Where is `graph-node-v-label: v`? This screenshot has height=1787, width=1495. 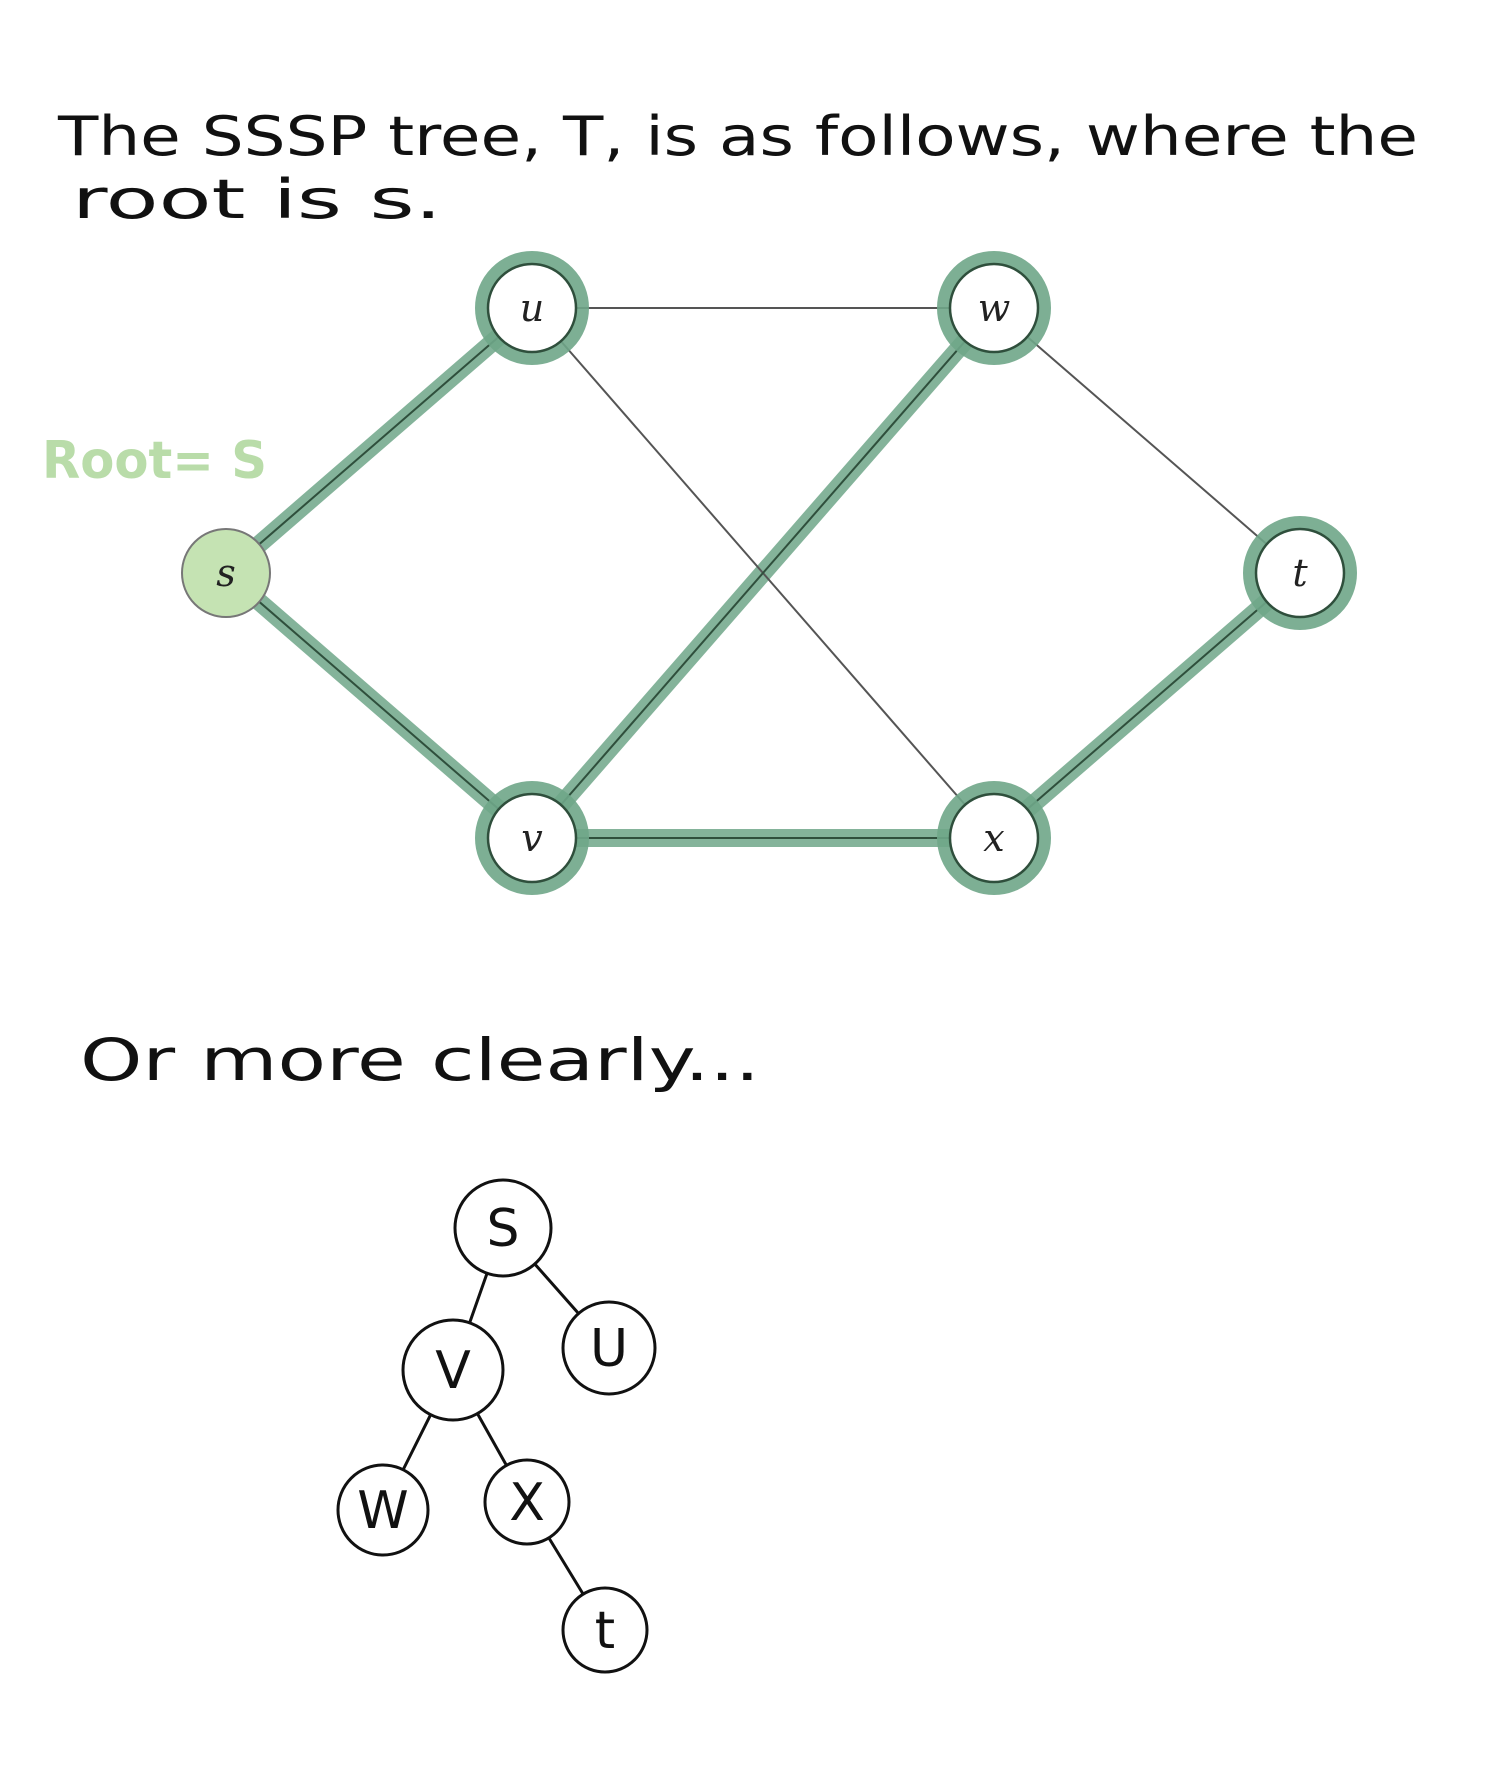 graph-node-v-label: v is located at coordinates (532, 838).